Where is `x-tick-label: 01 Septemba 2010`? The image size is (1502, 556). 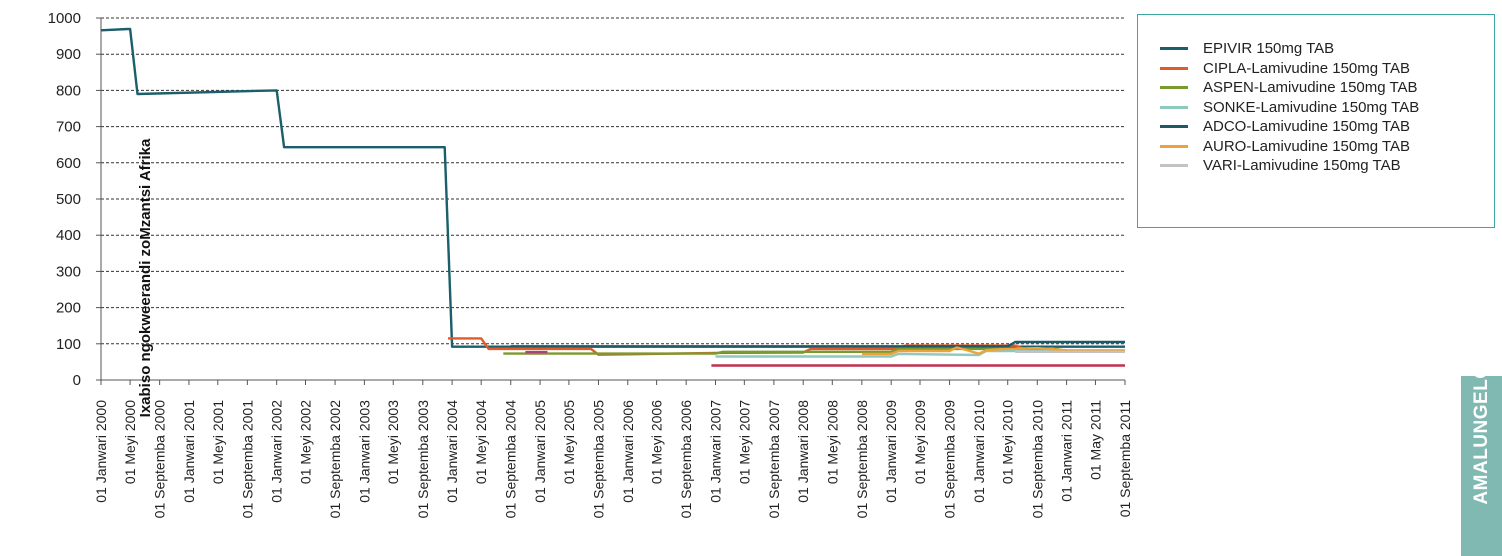
x-tick-label: 01 Septemba 2010 is located at coordinates (1037, 459).